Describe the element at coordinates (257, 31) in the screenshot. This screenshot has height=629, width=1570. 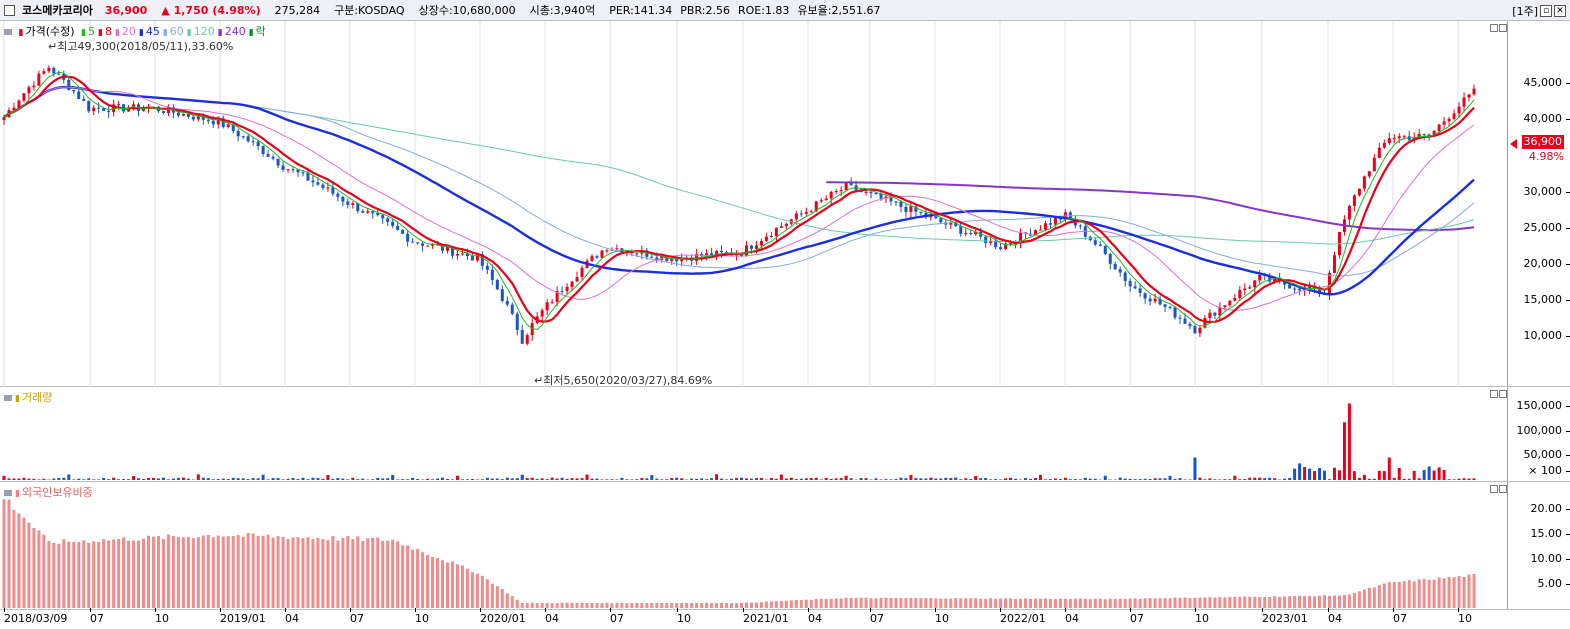
I see `ma-legend-item: ▮ 락` at that location.